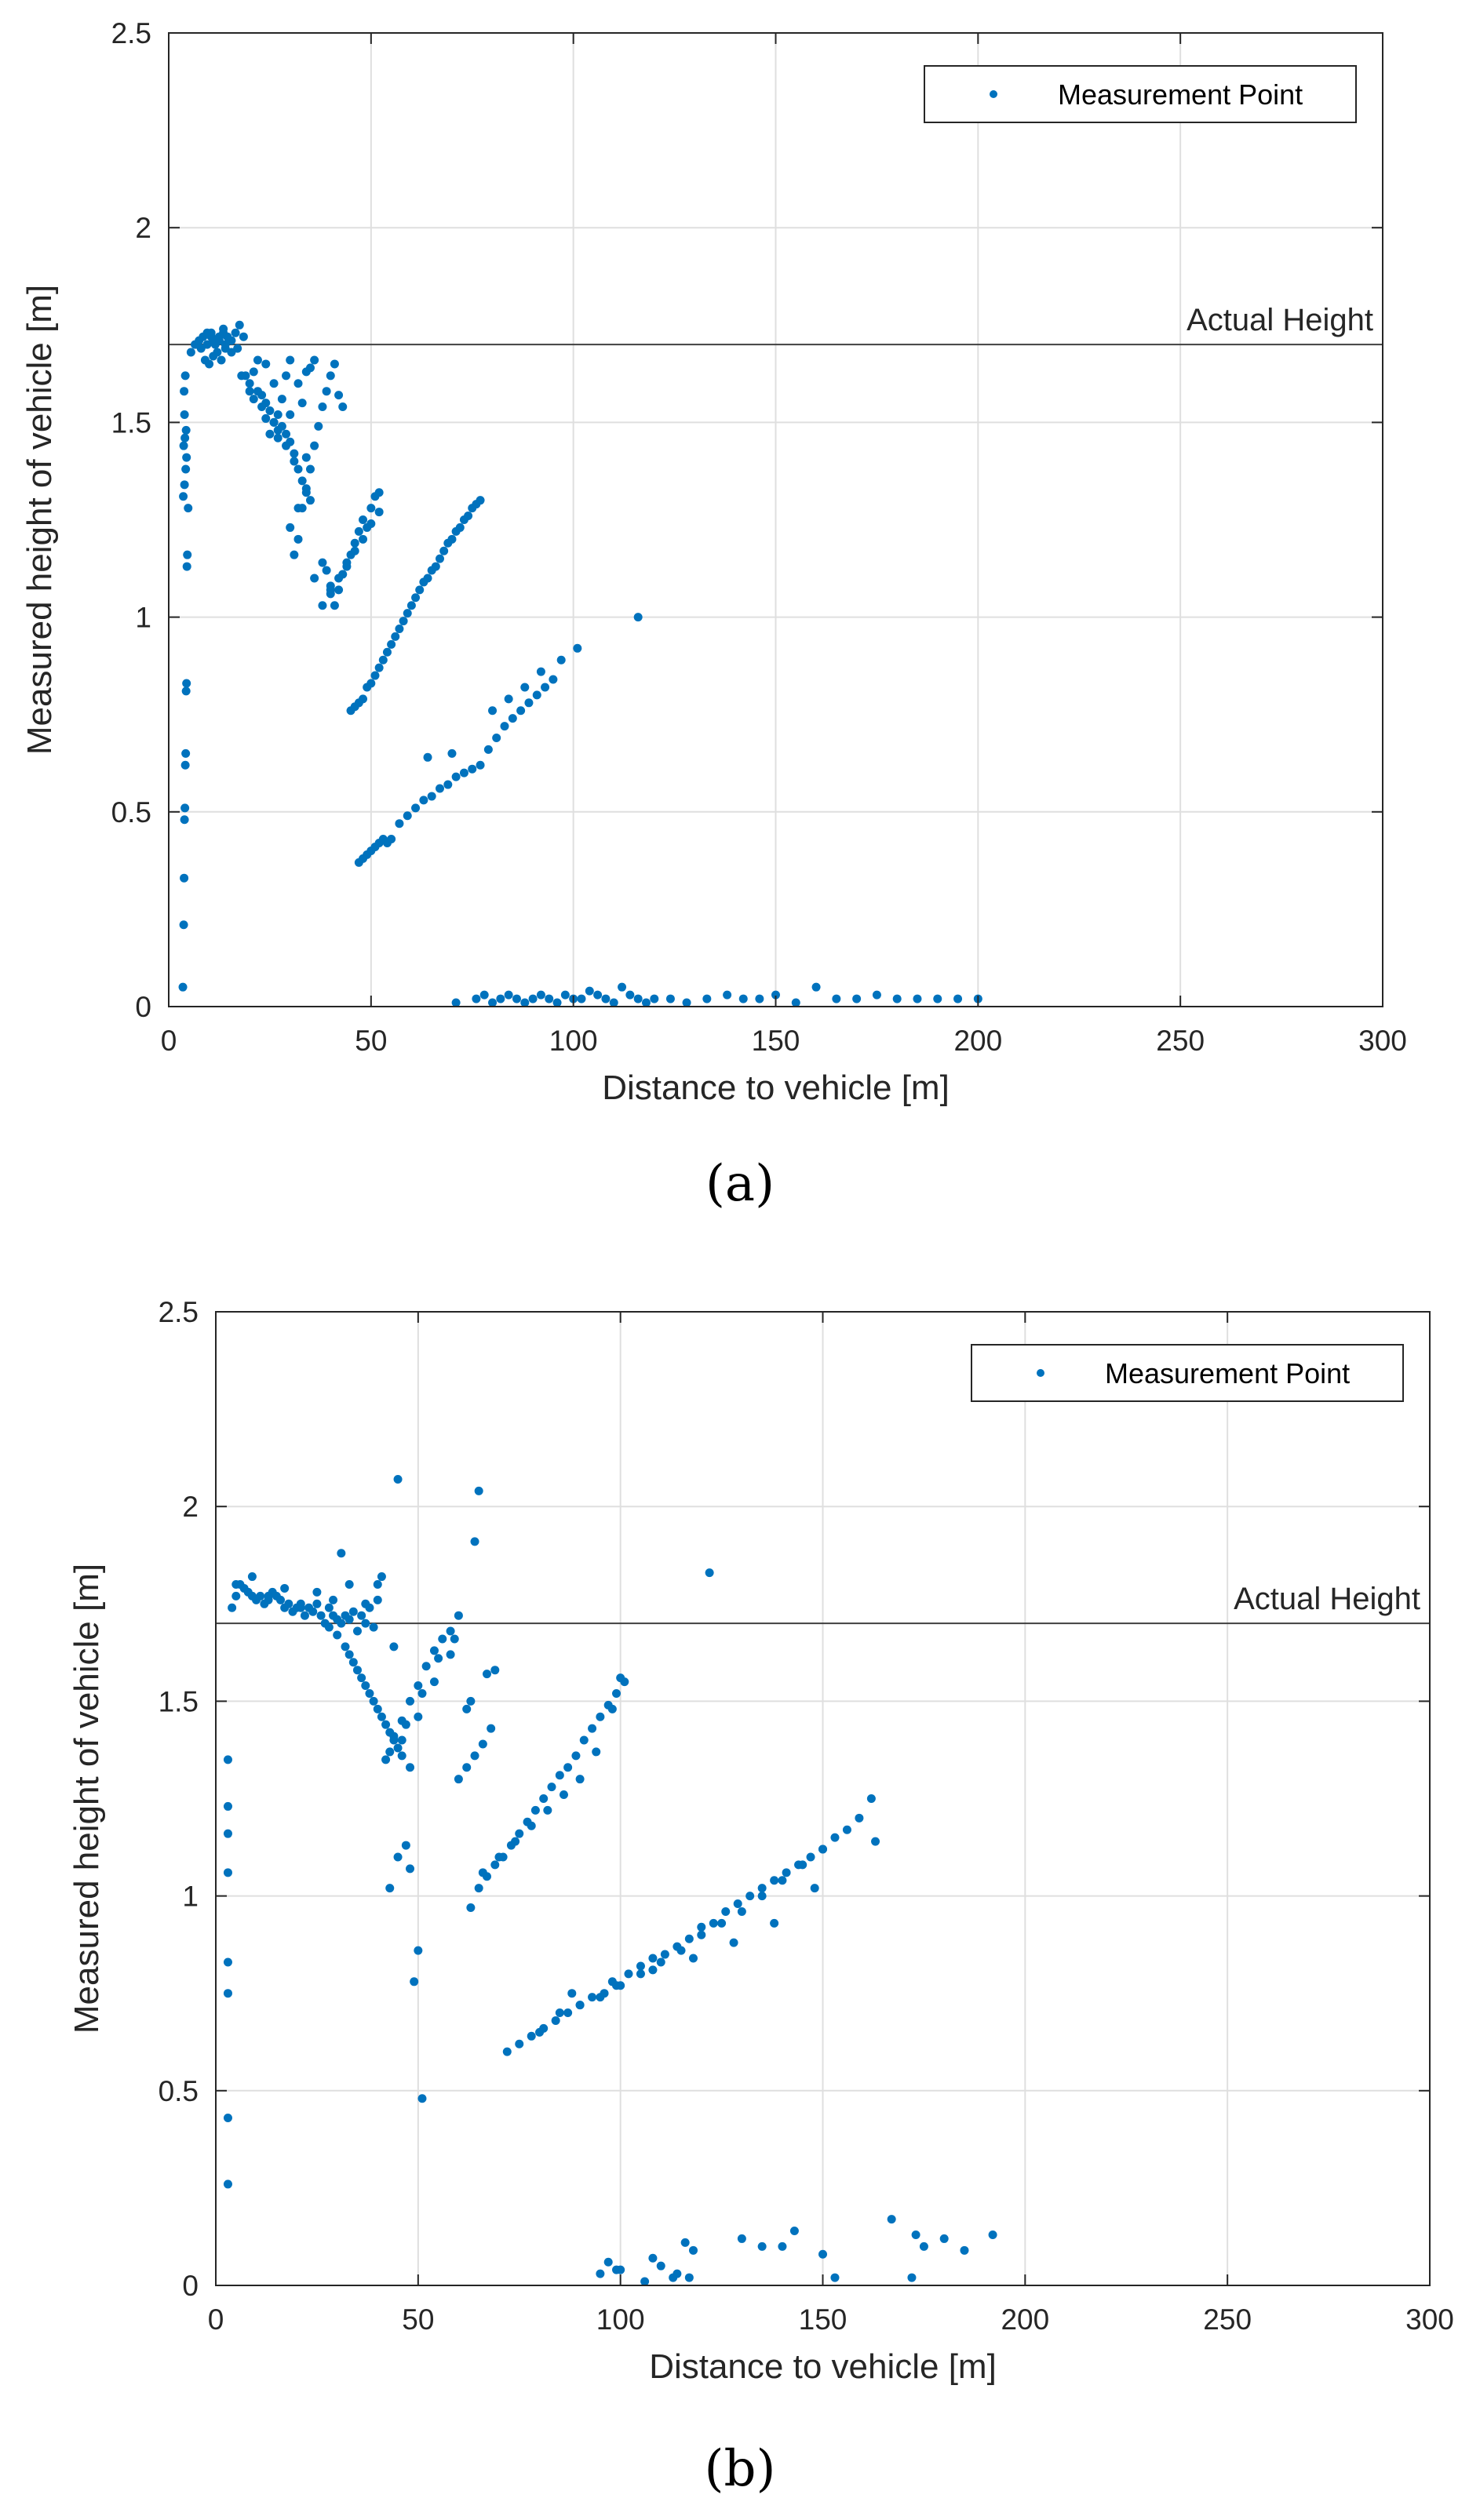 The height and width of the screenshot is (2520, 1480). Describe the element at coordinates (179, 1799) in the screenshot. I see `y-tick-labels: 0 0.5 1 1.5 2 2.5` at that location.